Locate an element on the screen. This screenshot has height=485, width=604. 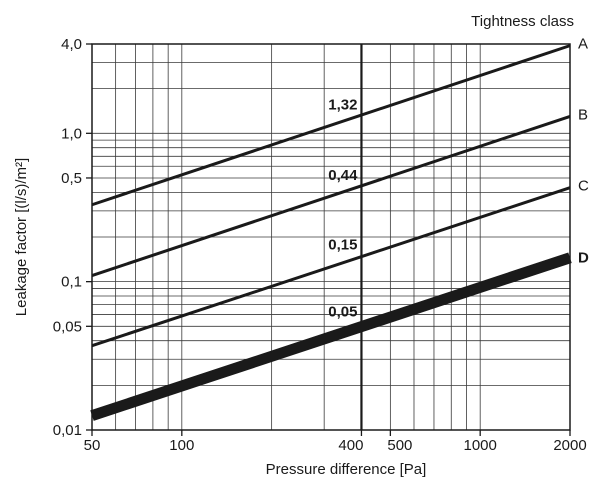
y-tick-label: 1,0 is located at coordinates (71, 133).